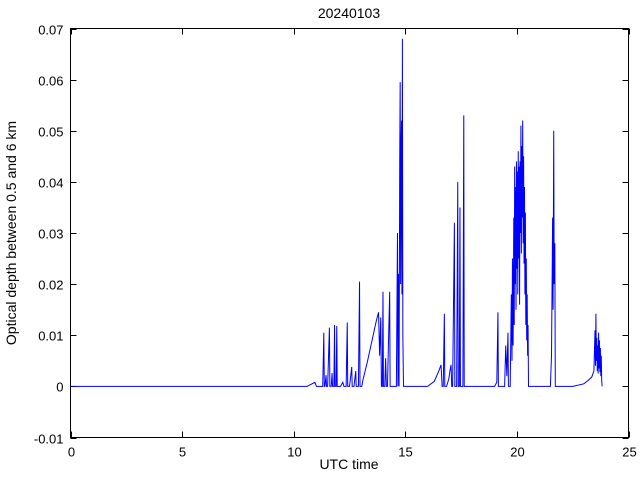 This screenshot has width=640, height=480. I want to click on x-tick-label: 20, so click(517, 452).